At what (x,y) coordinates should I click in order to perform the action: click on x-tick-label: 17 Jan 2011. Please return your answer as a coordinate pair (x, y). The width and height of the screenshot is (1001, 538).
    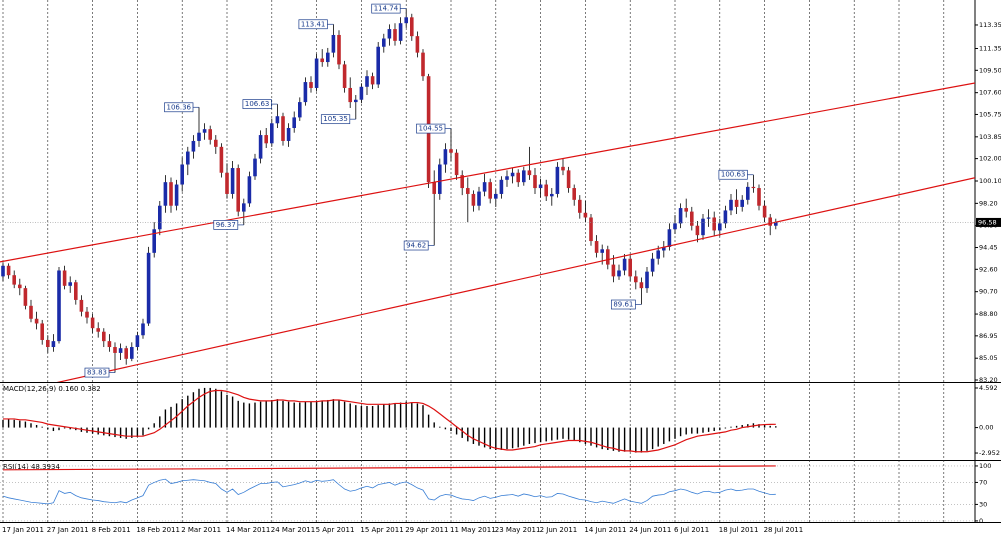
    Looking at the image, I should click on (23, 530).